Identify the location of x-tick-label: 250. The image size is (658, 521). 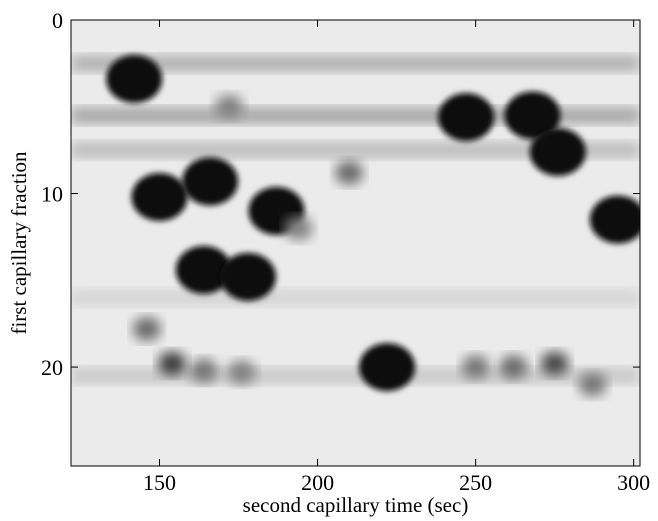
(475, 482).